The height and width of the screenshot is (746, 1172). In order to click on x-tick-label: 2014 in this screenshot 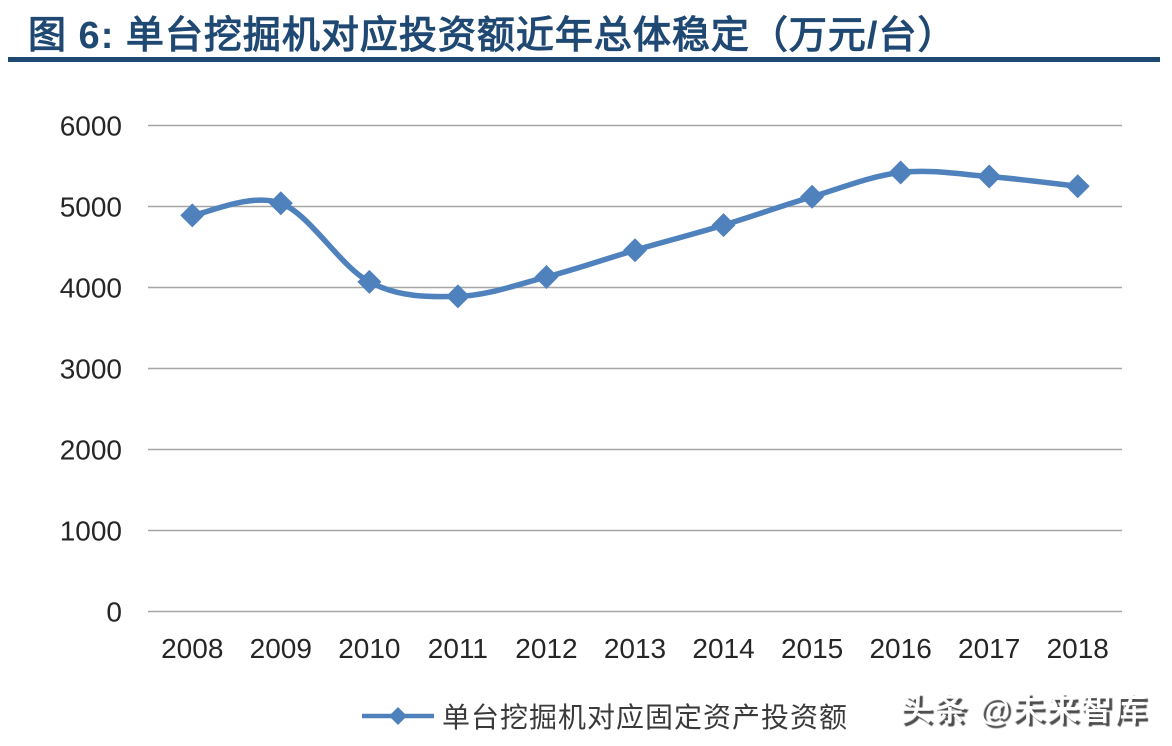, I will do `click(723, 648)`.